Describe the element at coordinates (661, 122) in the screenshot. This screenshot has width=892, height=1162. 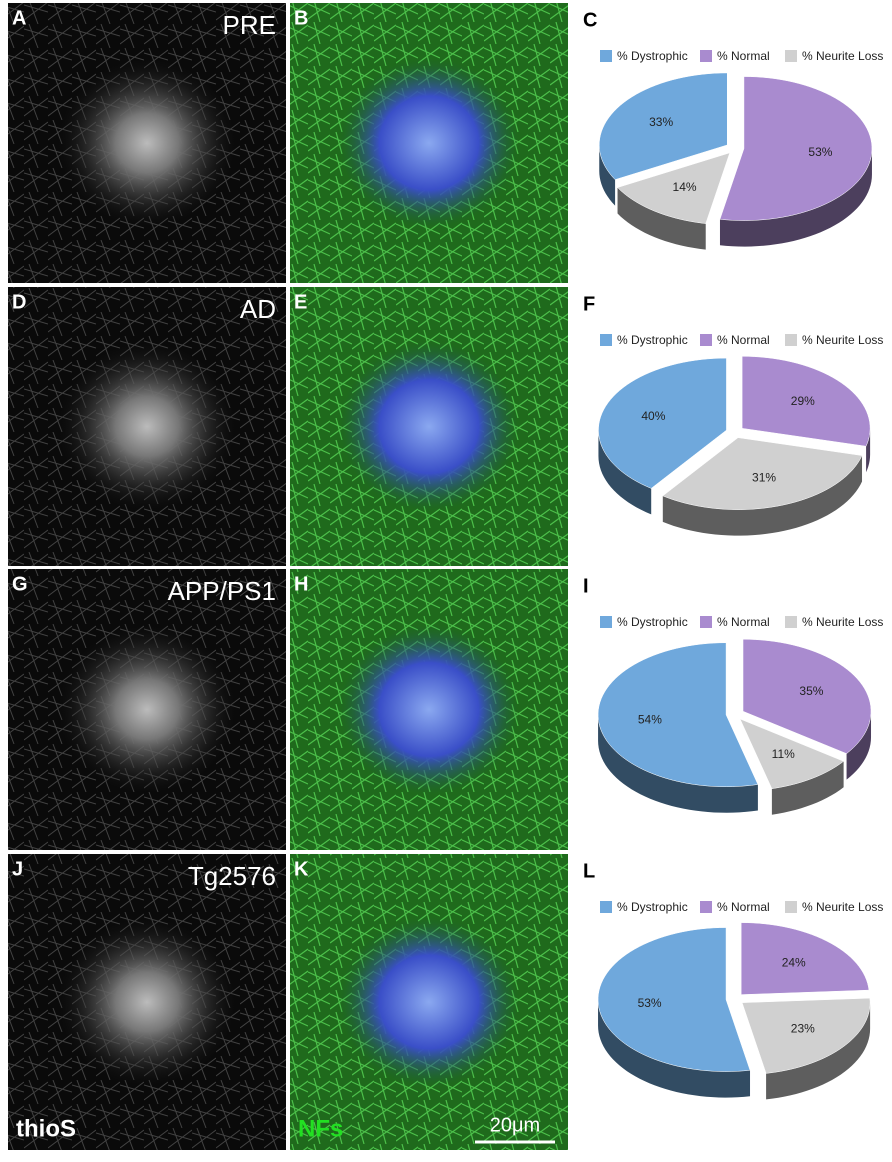
I see `slice-label: 33%` at that location.